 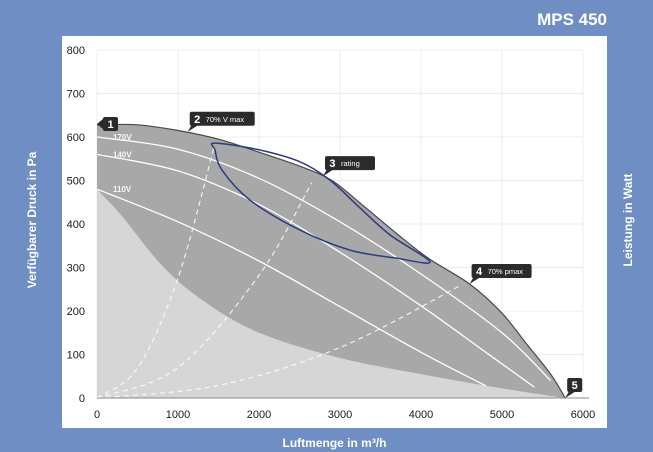 I want to click on voltage-curve-label: 110V, so click(x=122, y=189).